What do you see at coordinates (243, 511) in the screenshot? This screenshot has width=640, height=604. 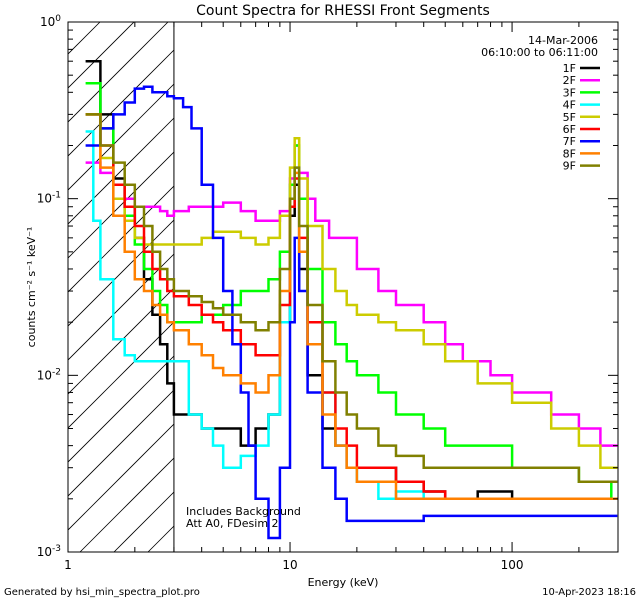 I see `annotation-background: Includes Background` at bounding box center [243, 511].